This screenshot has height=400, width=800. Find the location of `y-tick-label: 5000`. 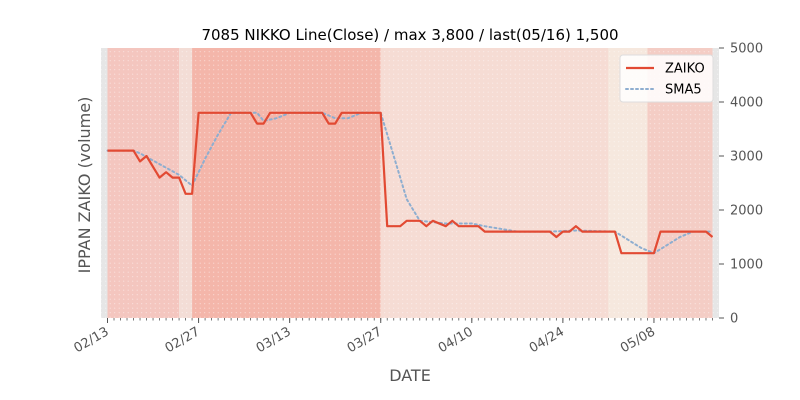

y-tick-label: 5000 is located at coordinates (746, 49).